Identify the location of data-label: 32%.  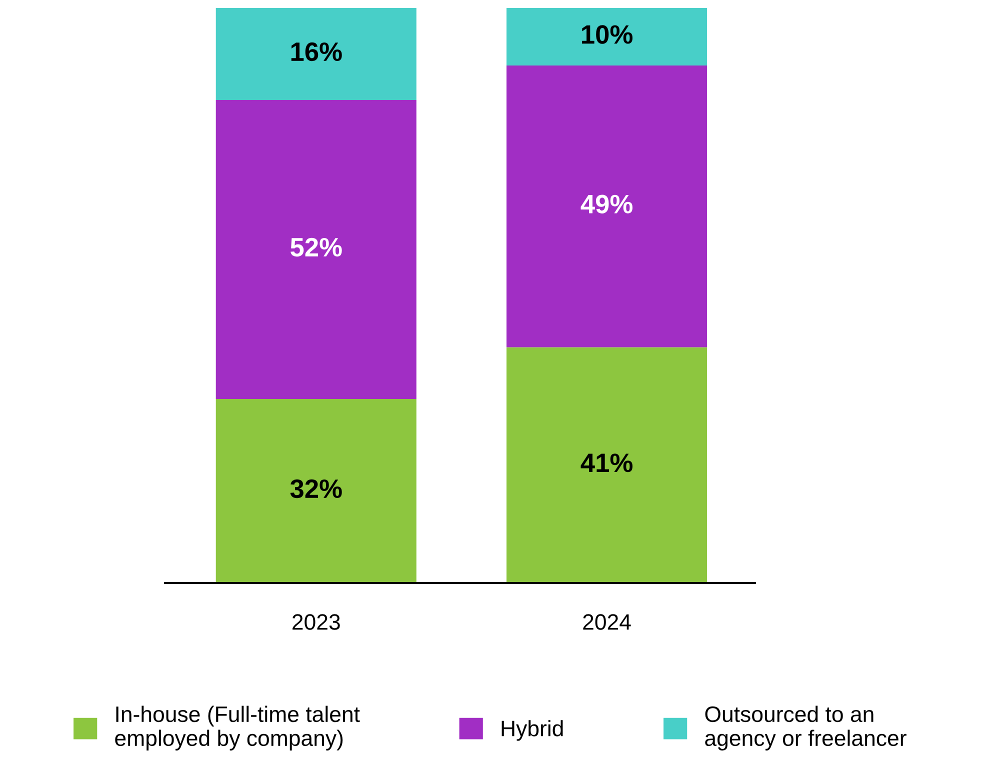
(316, 488).